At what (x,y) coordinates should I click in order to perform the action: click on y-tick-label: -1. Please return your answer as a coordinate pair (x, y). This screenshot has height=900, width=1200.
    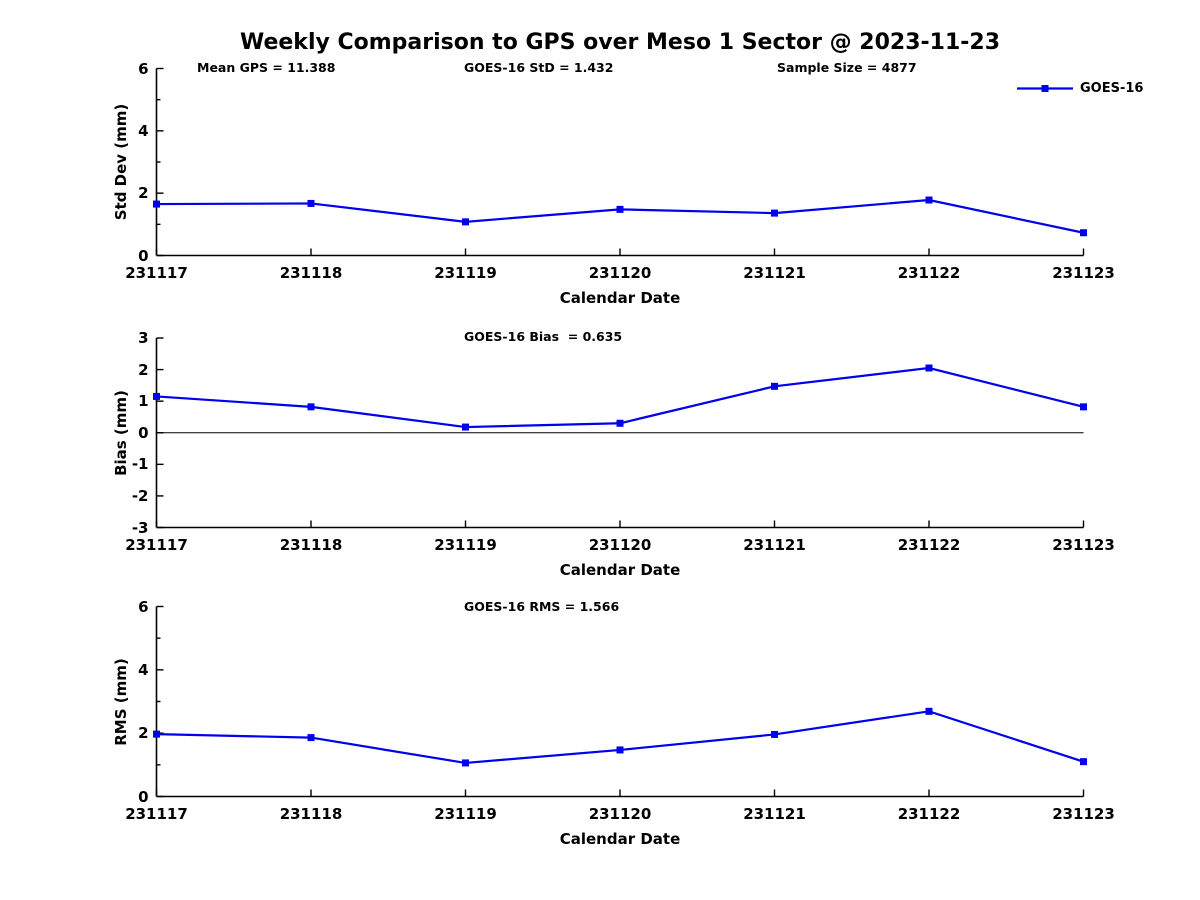
    Looking at the image, I should click on (140, 464).